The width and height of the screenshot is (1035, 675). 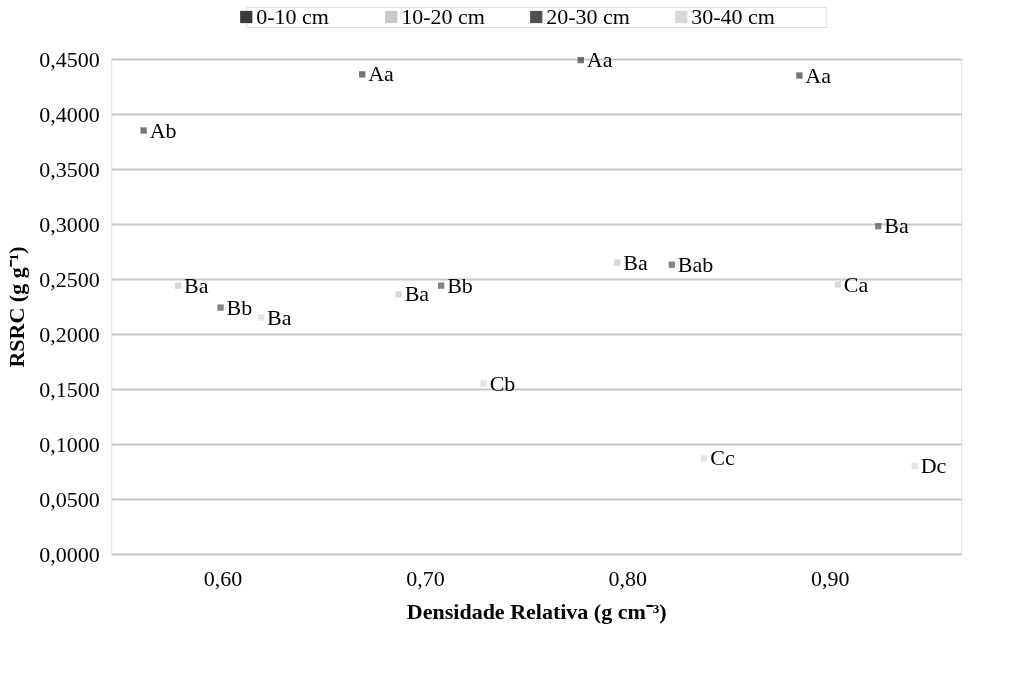 What do you see at coordinates (443, 16) in the screenshot?
I see `legend-label: 10-20 cm` at bounding box center [443, 16].